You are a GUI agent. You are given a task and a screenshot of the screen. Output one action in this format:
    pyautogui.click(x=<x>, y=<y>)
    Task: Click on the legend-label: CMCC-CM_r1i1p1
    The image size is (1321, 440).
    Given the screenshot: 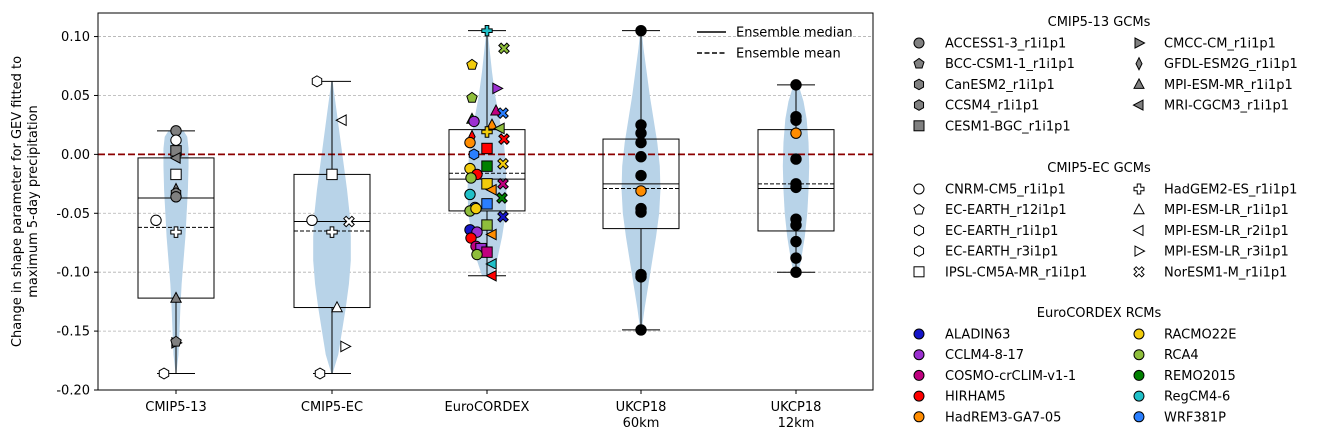 What is the action you would take?
    pyautogui.click(x=1220, y=44)
    